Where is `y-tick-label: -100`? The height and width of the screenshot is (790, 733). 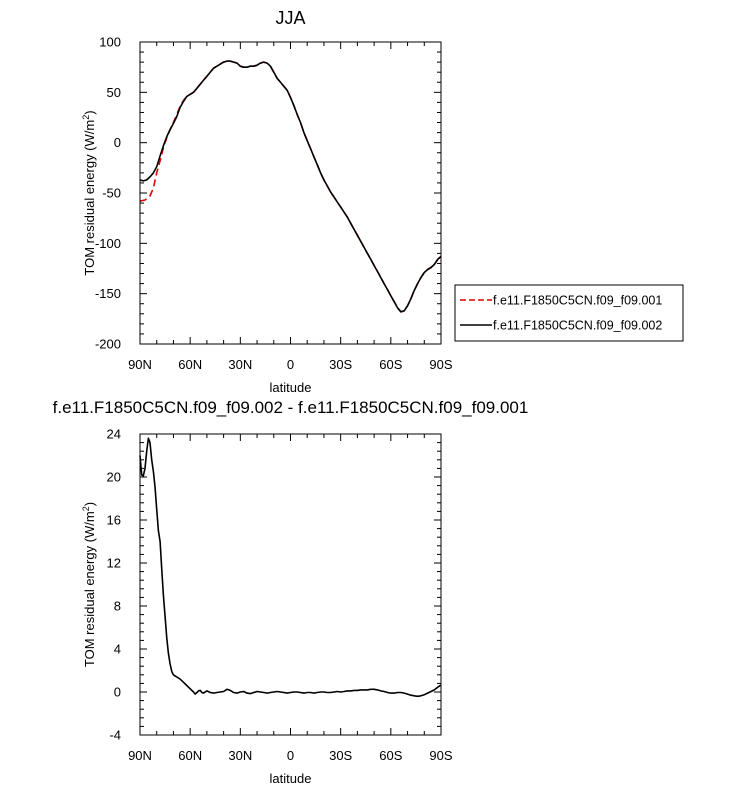
y-tick-label: -100 is located at coordinates (108, 243).